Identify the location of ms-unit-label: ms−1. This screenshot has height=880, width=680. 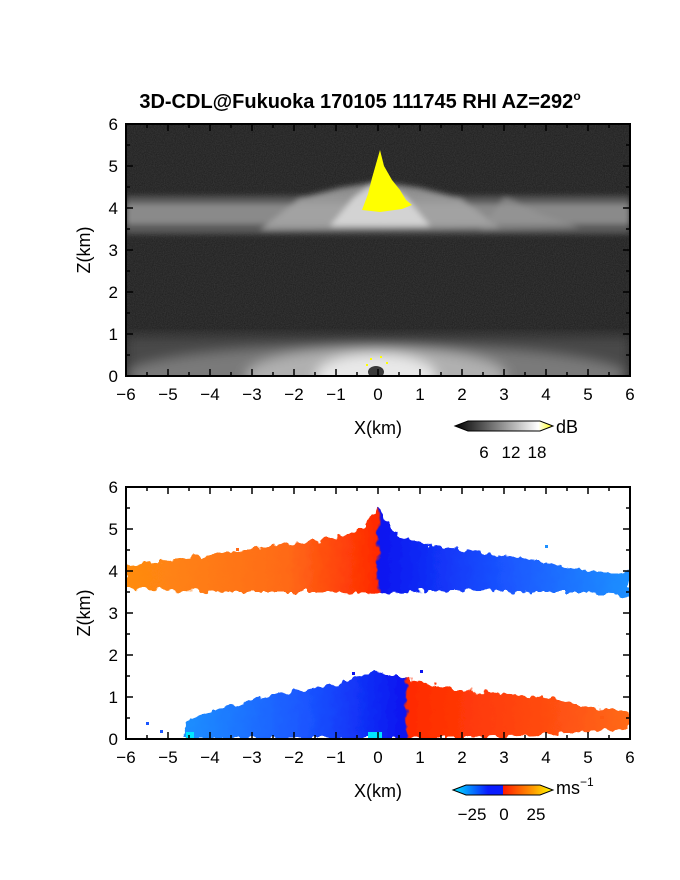
(575, 786).